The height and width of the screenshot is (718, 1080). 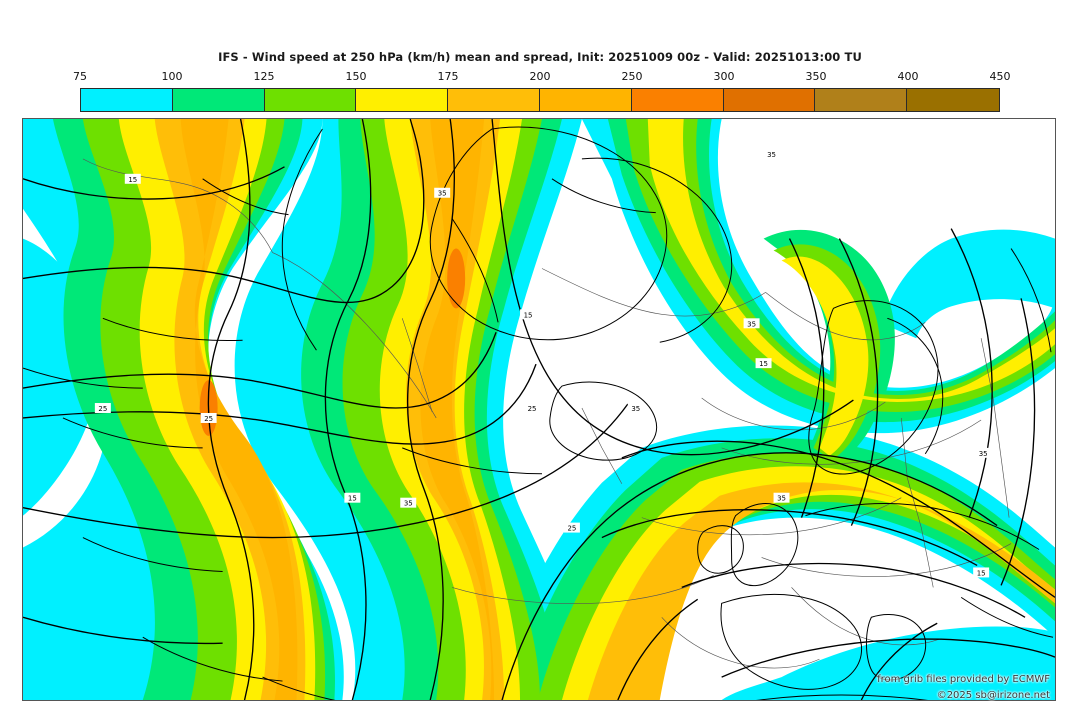 What do you see at coordinates (724, 76) in the screenshot?
I see `colorbar-tick-300: 300` at bounding box center [724, 76].